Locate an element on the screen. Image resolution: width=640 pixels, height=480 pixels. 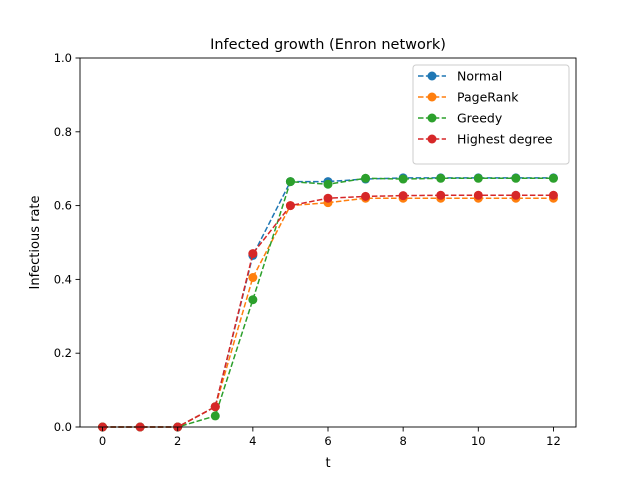
x-tick-label: 2 is located at coordinates (177, 441).